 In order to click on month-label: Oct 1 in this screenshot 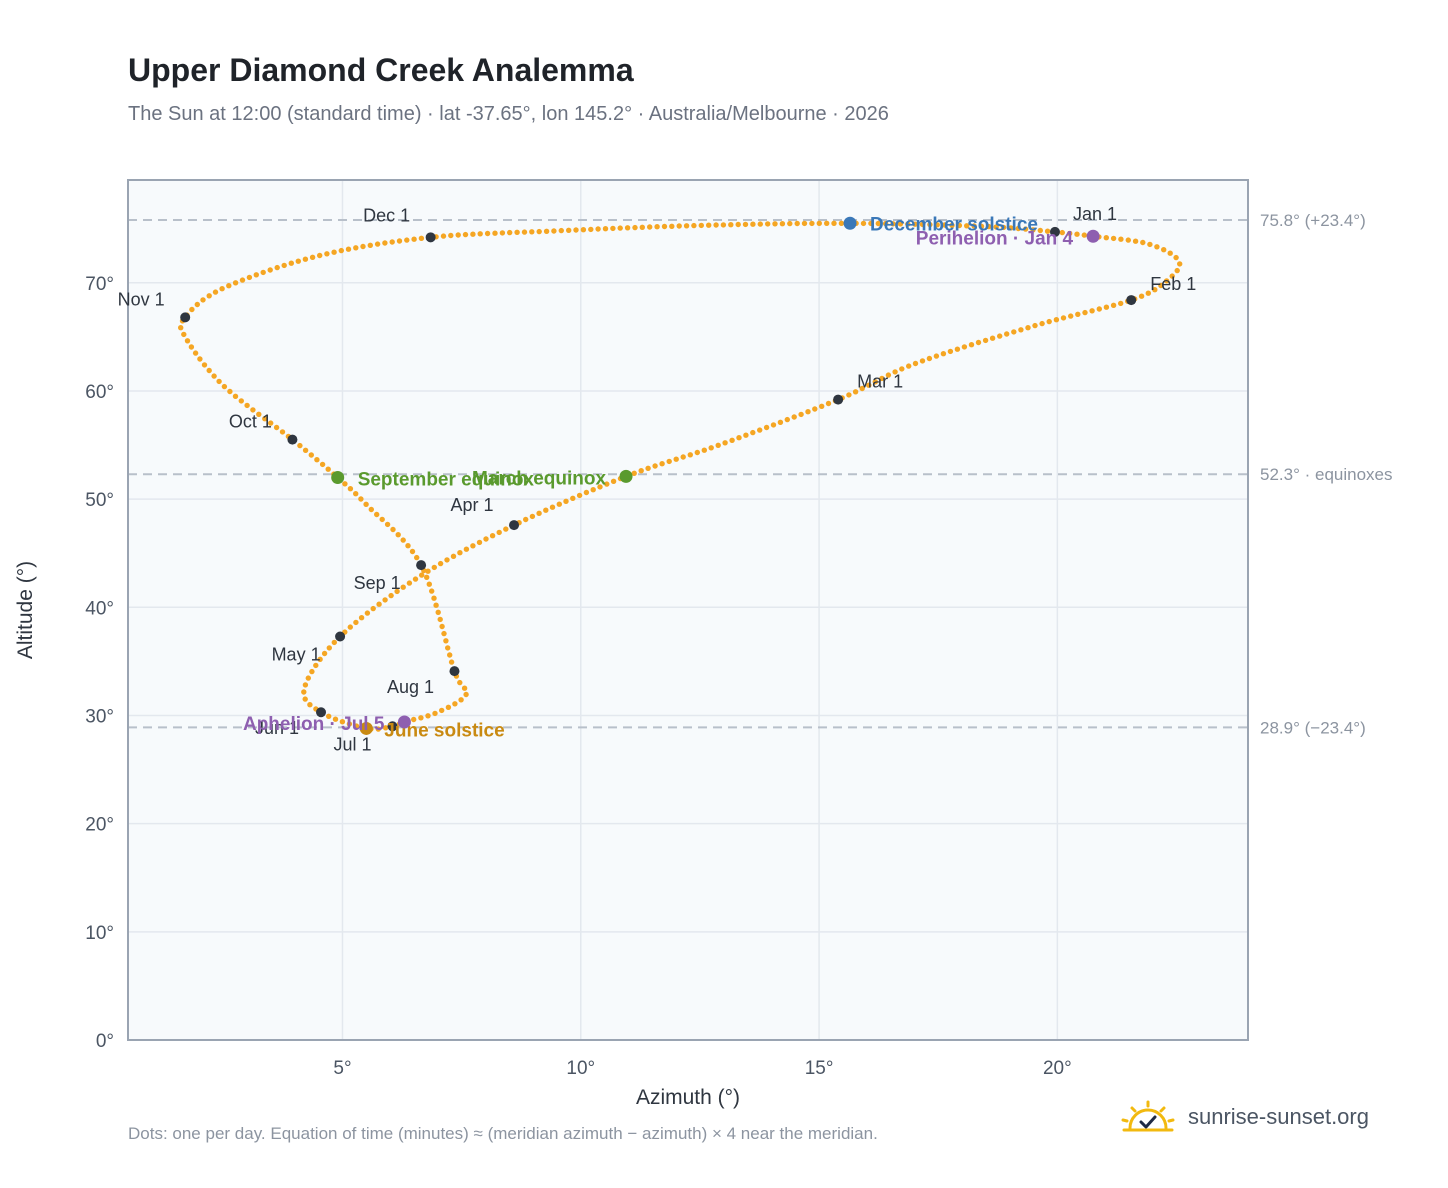, I will do `click(250, 422)`.